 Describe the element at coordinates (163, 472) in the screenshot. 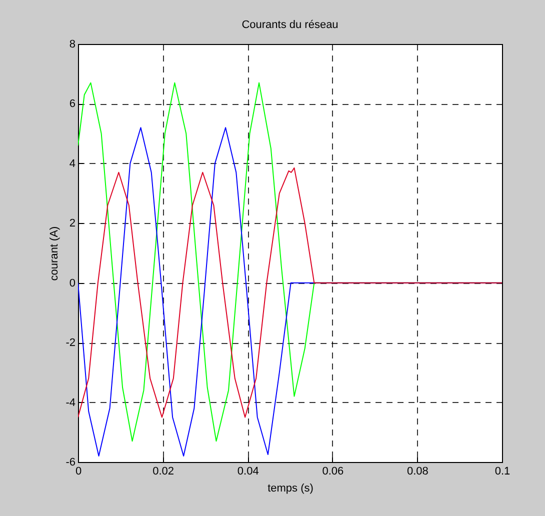

I see `x-tick-label: 0.02` at that location.